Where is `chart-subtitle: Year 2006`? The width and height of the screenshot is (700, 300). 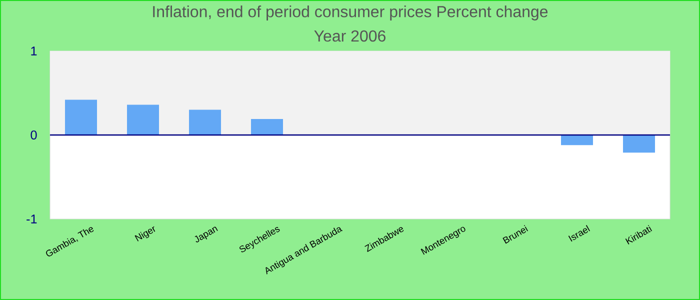 chart-subtitle: Year 2006 is located at coordinates (350, 36).